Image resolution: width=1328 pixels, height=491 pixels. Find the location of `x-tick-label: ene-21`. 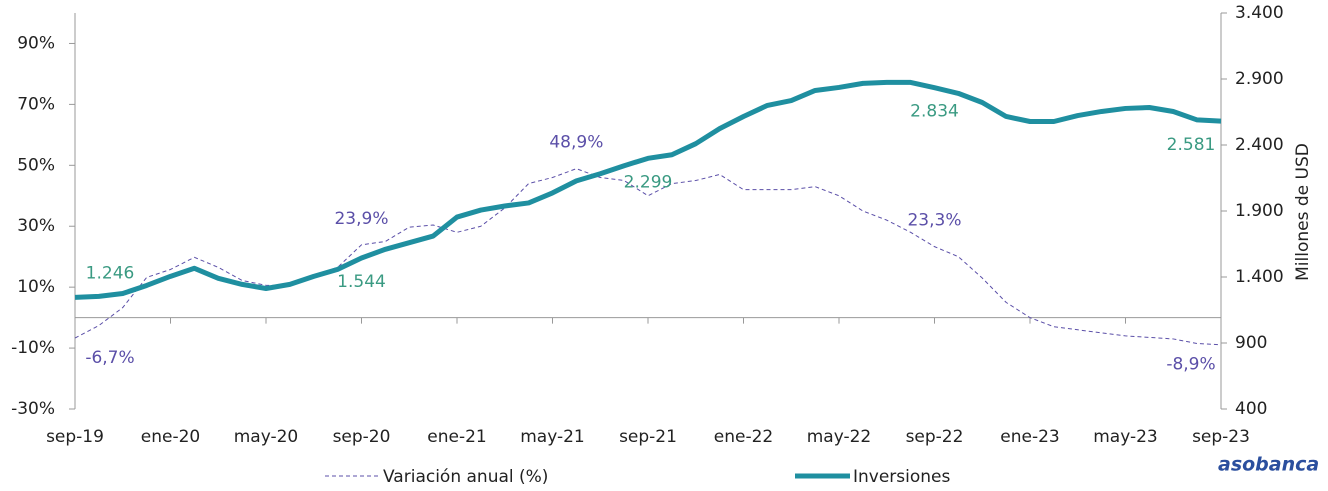

x-tick-label: ene-21 is located at coordinates (456, 437).